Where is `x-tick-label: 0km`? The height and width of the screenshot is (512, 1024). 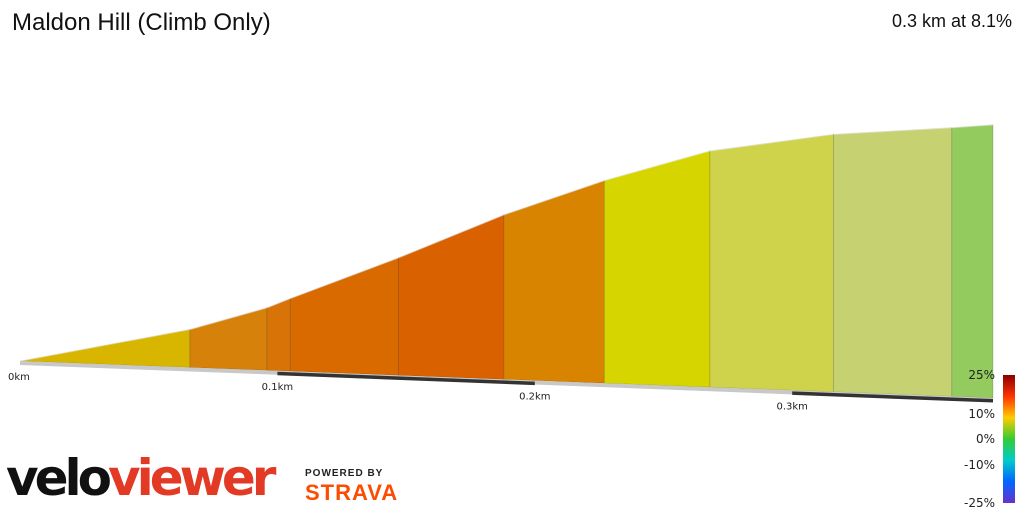
x-tick-label: 0km is located at coordinates (19, 377).